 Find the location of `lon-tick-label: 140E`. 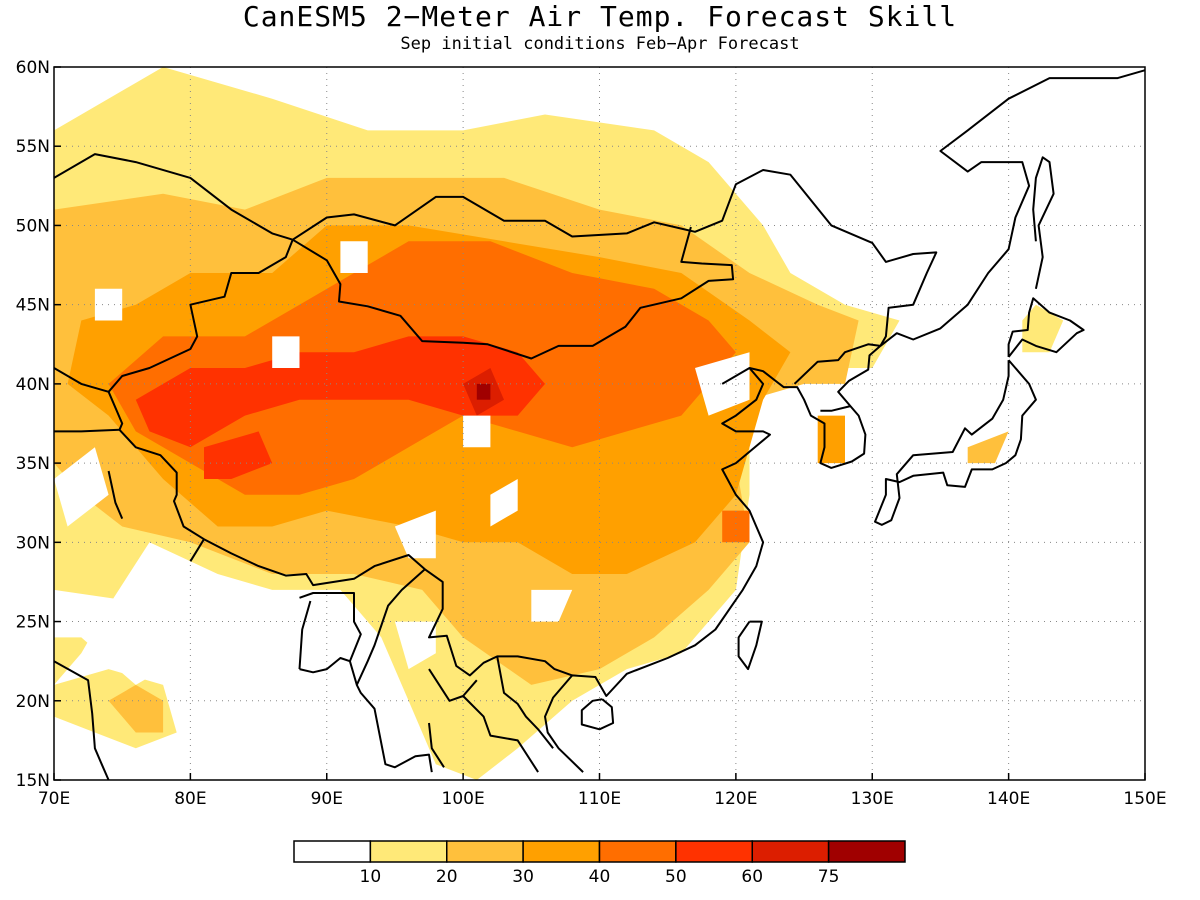

lon-tick-label: 140E is located at coordinates (1008, 799).